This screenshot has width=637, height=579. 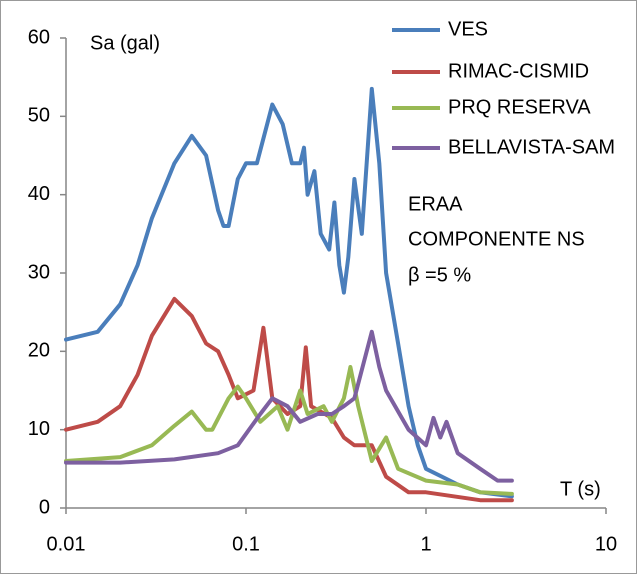 I want to click on x-axis-label: T (s), so click(x=580, y=489).